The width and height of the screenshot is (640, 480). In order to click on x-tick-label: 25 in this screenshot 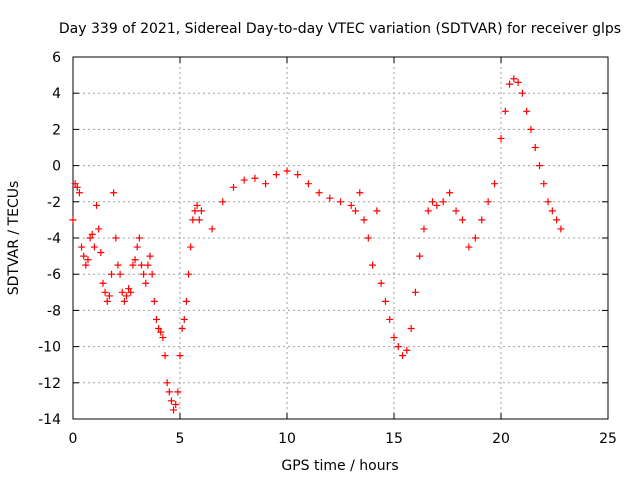, I will do `click(608, 439)`.